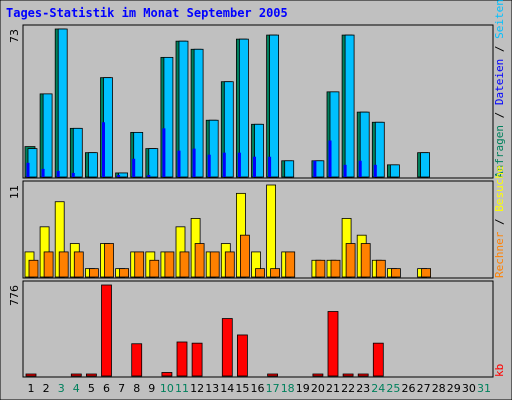 The width and height of the screenshot is (512, 400). I want to click on day-label: 20, so click(318, 388).